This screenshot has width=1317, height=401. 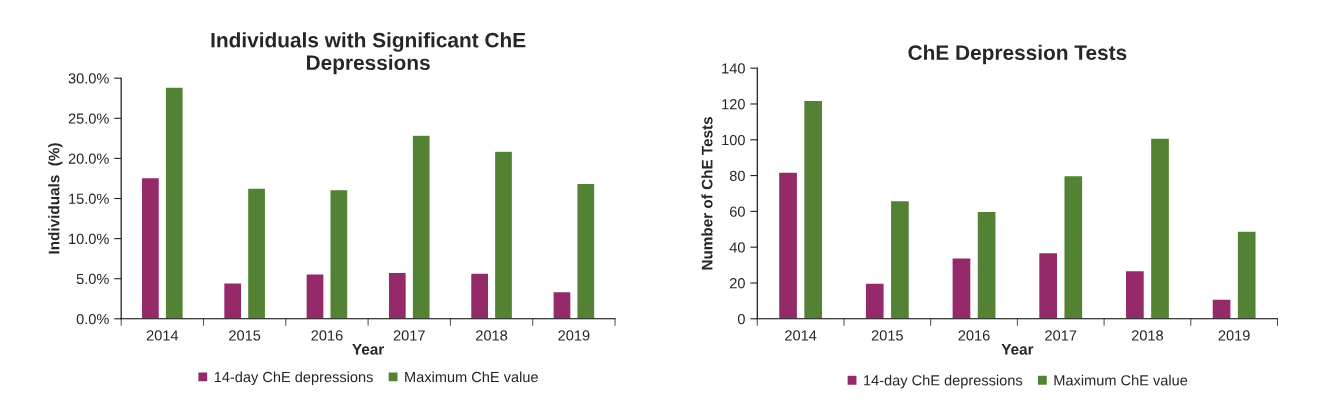 I want to click on y-tick-label: 80, so click(x=737, y=176).